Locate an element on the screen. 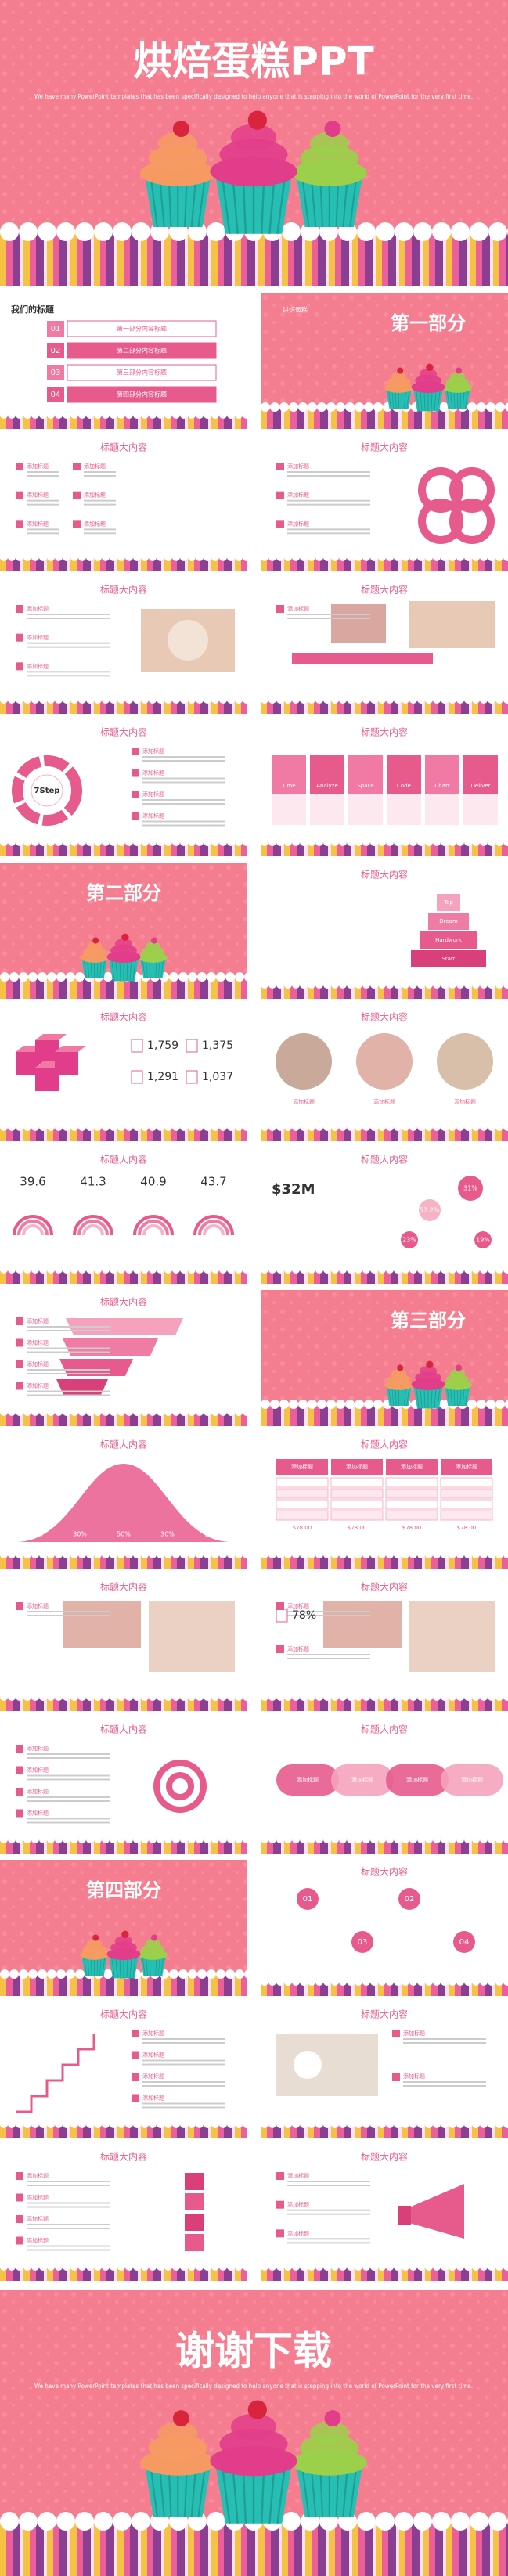 Image resolution: width=508 pixels, height=2576 pixels. knot-ring is located at coordinates (472, 490).